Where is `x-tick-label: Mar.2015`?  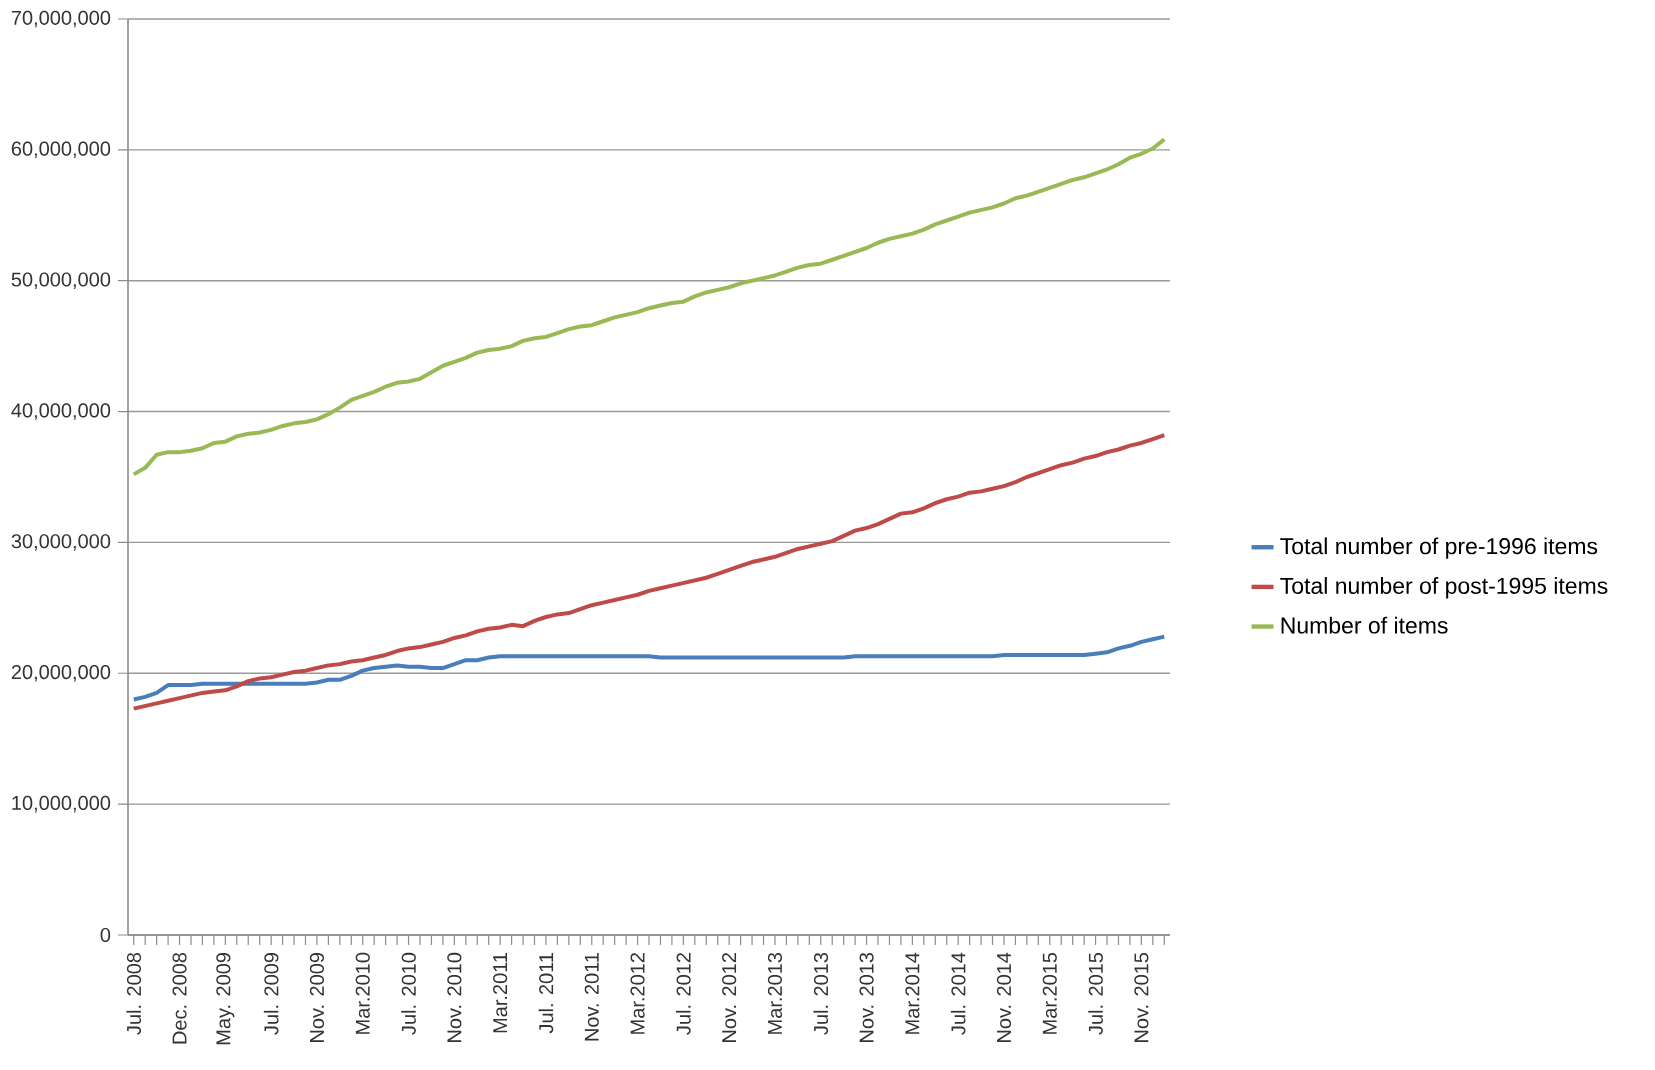
x-tick-label: Mar.2015 is located at coordinates (1049, 993).